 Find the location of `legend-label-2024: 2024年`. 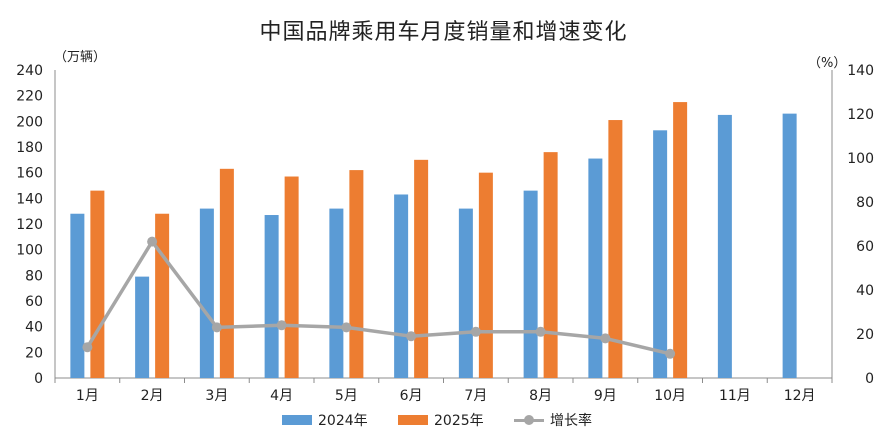

legend-label-2024: 2024年 is located at coordinates (343, 421).